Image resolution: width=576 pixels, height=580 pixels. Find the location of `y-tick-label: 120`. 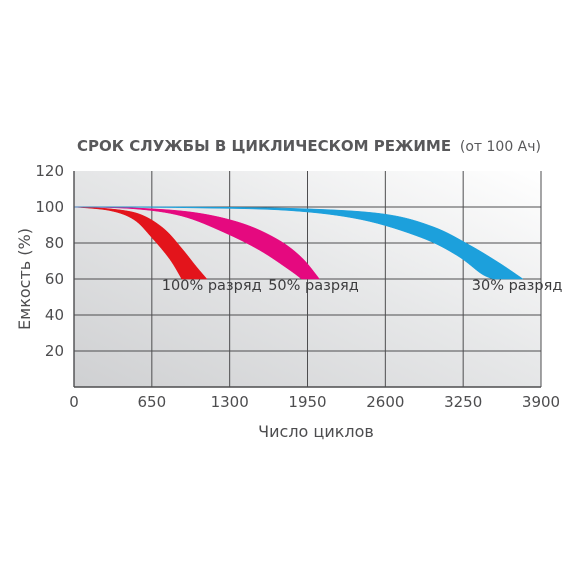

y-tick-label: 120 is located at coordinates (49, 171).